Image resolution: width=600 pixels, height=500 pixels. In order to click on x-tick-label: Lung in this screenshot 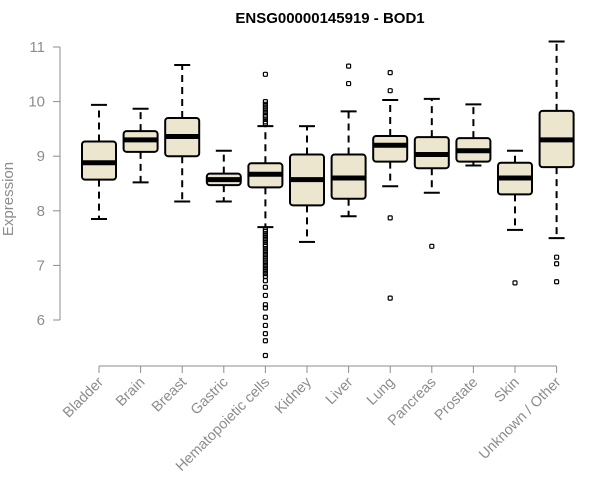, I will do `click(381, 392)`.